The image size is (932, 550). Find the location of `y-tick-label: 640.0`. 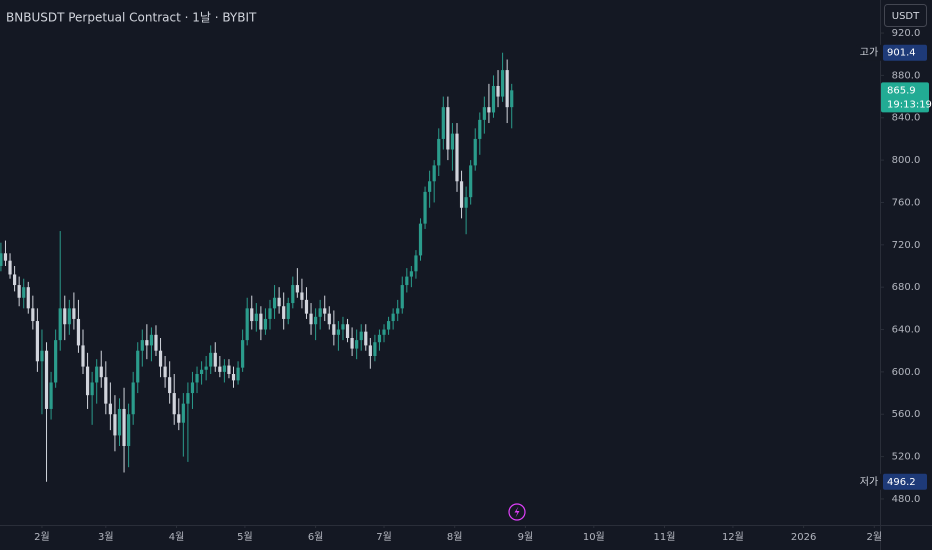

y-tick-label: 640.0 is located at coordinates (906, 330).